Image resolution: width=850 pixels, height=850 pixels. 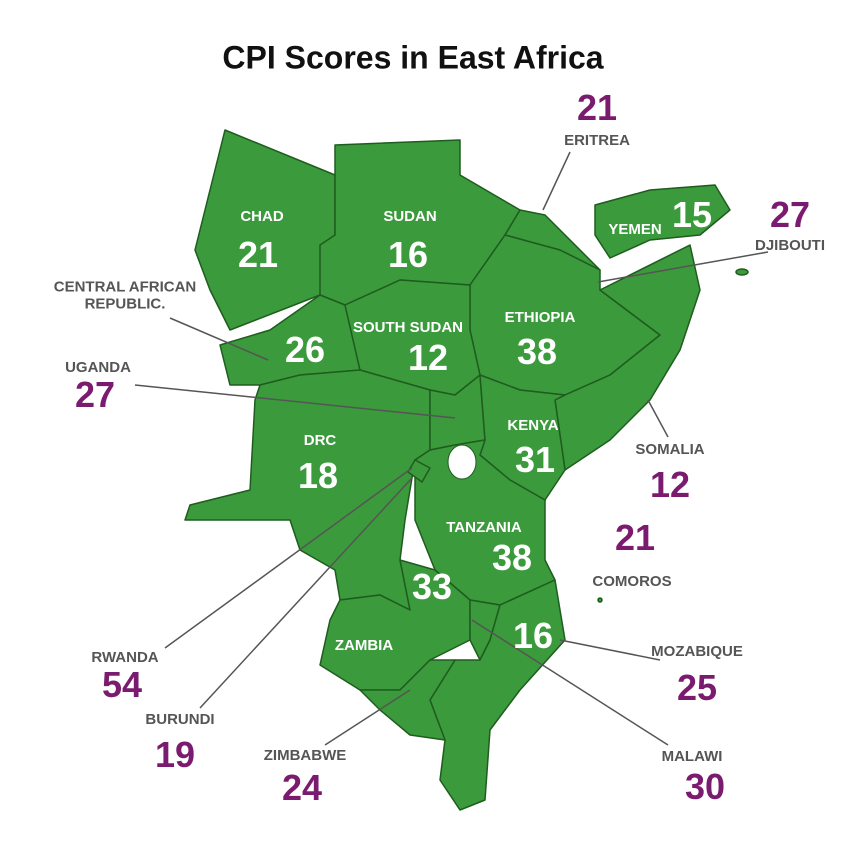 I want to click on country-name: SOMALIA, so click(x=670, y=449).